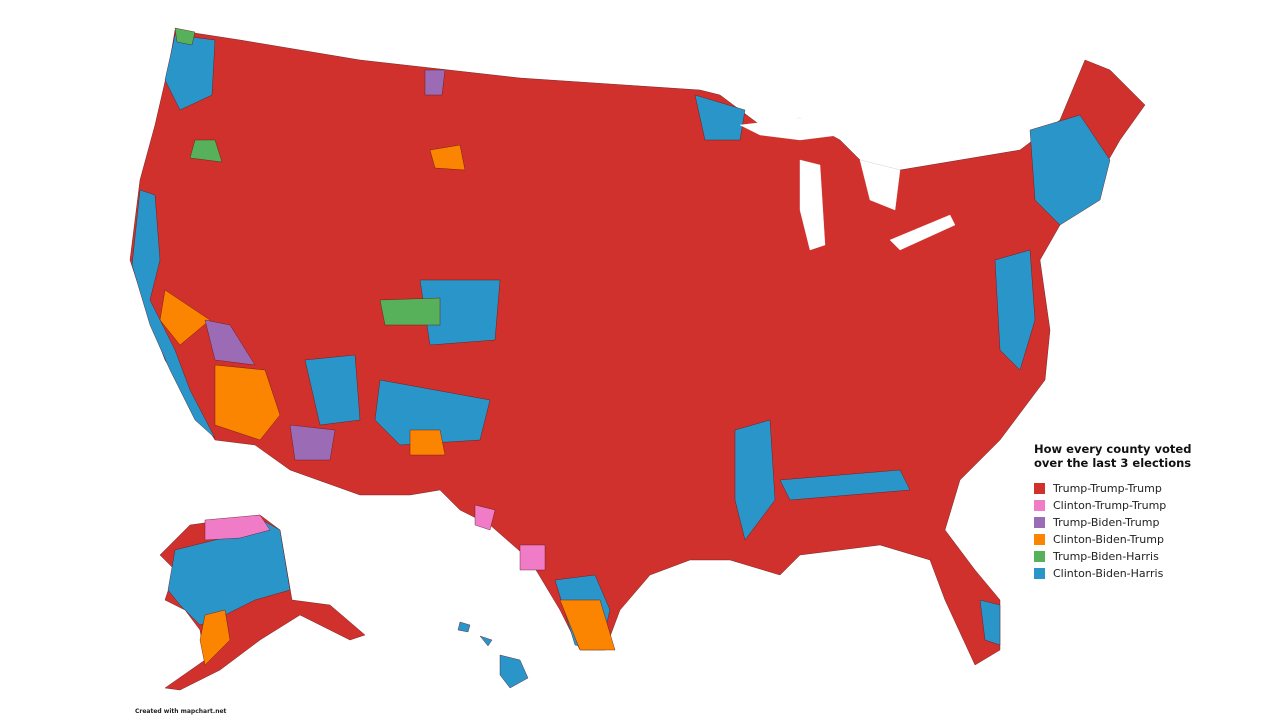 This screenshot has height=720, width=1280. I want to click on northeast-blue, so click(1070, 170).